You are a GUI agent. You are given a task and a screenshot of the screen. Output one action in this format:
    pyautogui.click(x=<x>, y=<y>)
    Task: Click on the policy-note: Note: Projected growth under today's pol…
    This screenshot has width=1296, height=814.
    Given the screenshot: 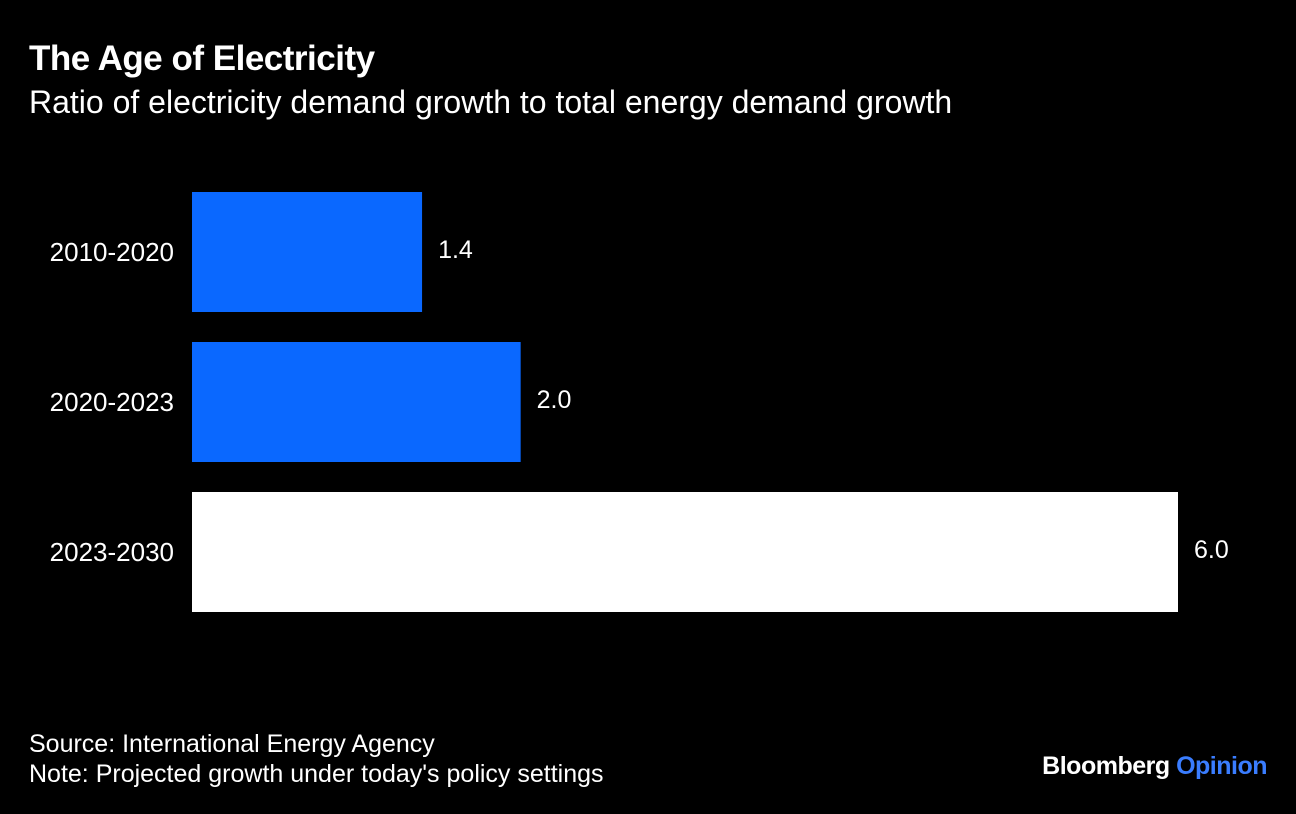 What is the action you would take?
    pyautogui.click(x=316, y=774)
    